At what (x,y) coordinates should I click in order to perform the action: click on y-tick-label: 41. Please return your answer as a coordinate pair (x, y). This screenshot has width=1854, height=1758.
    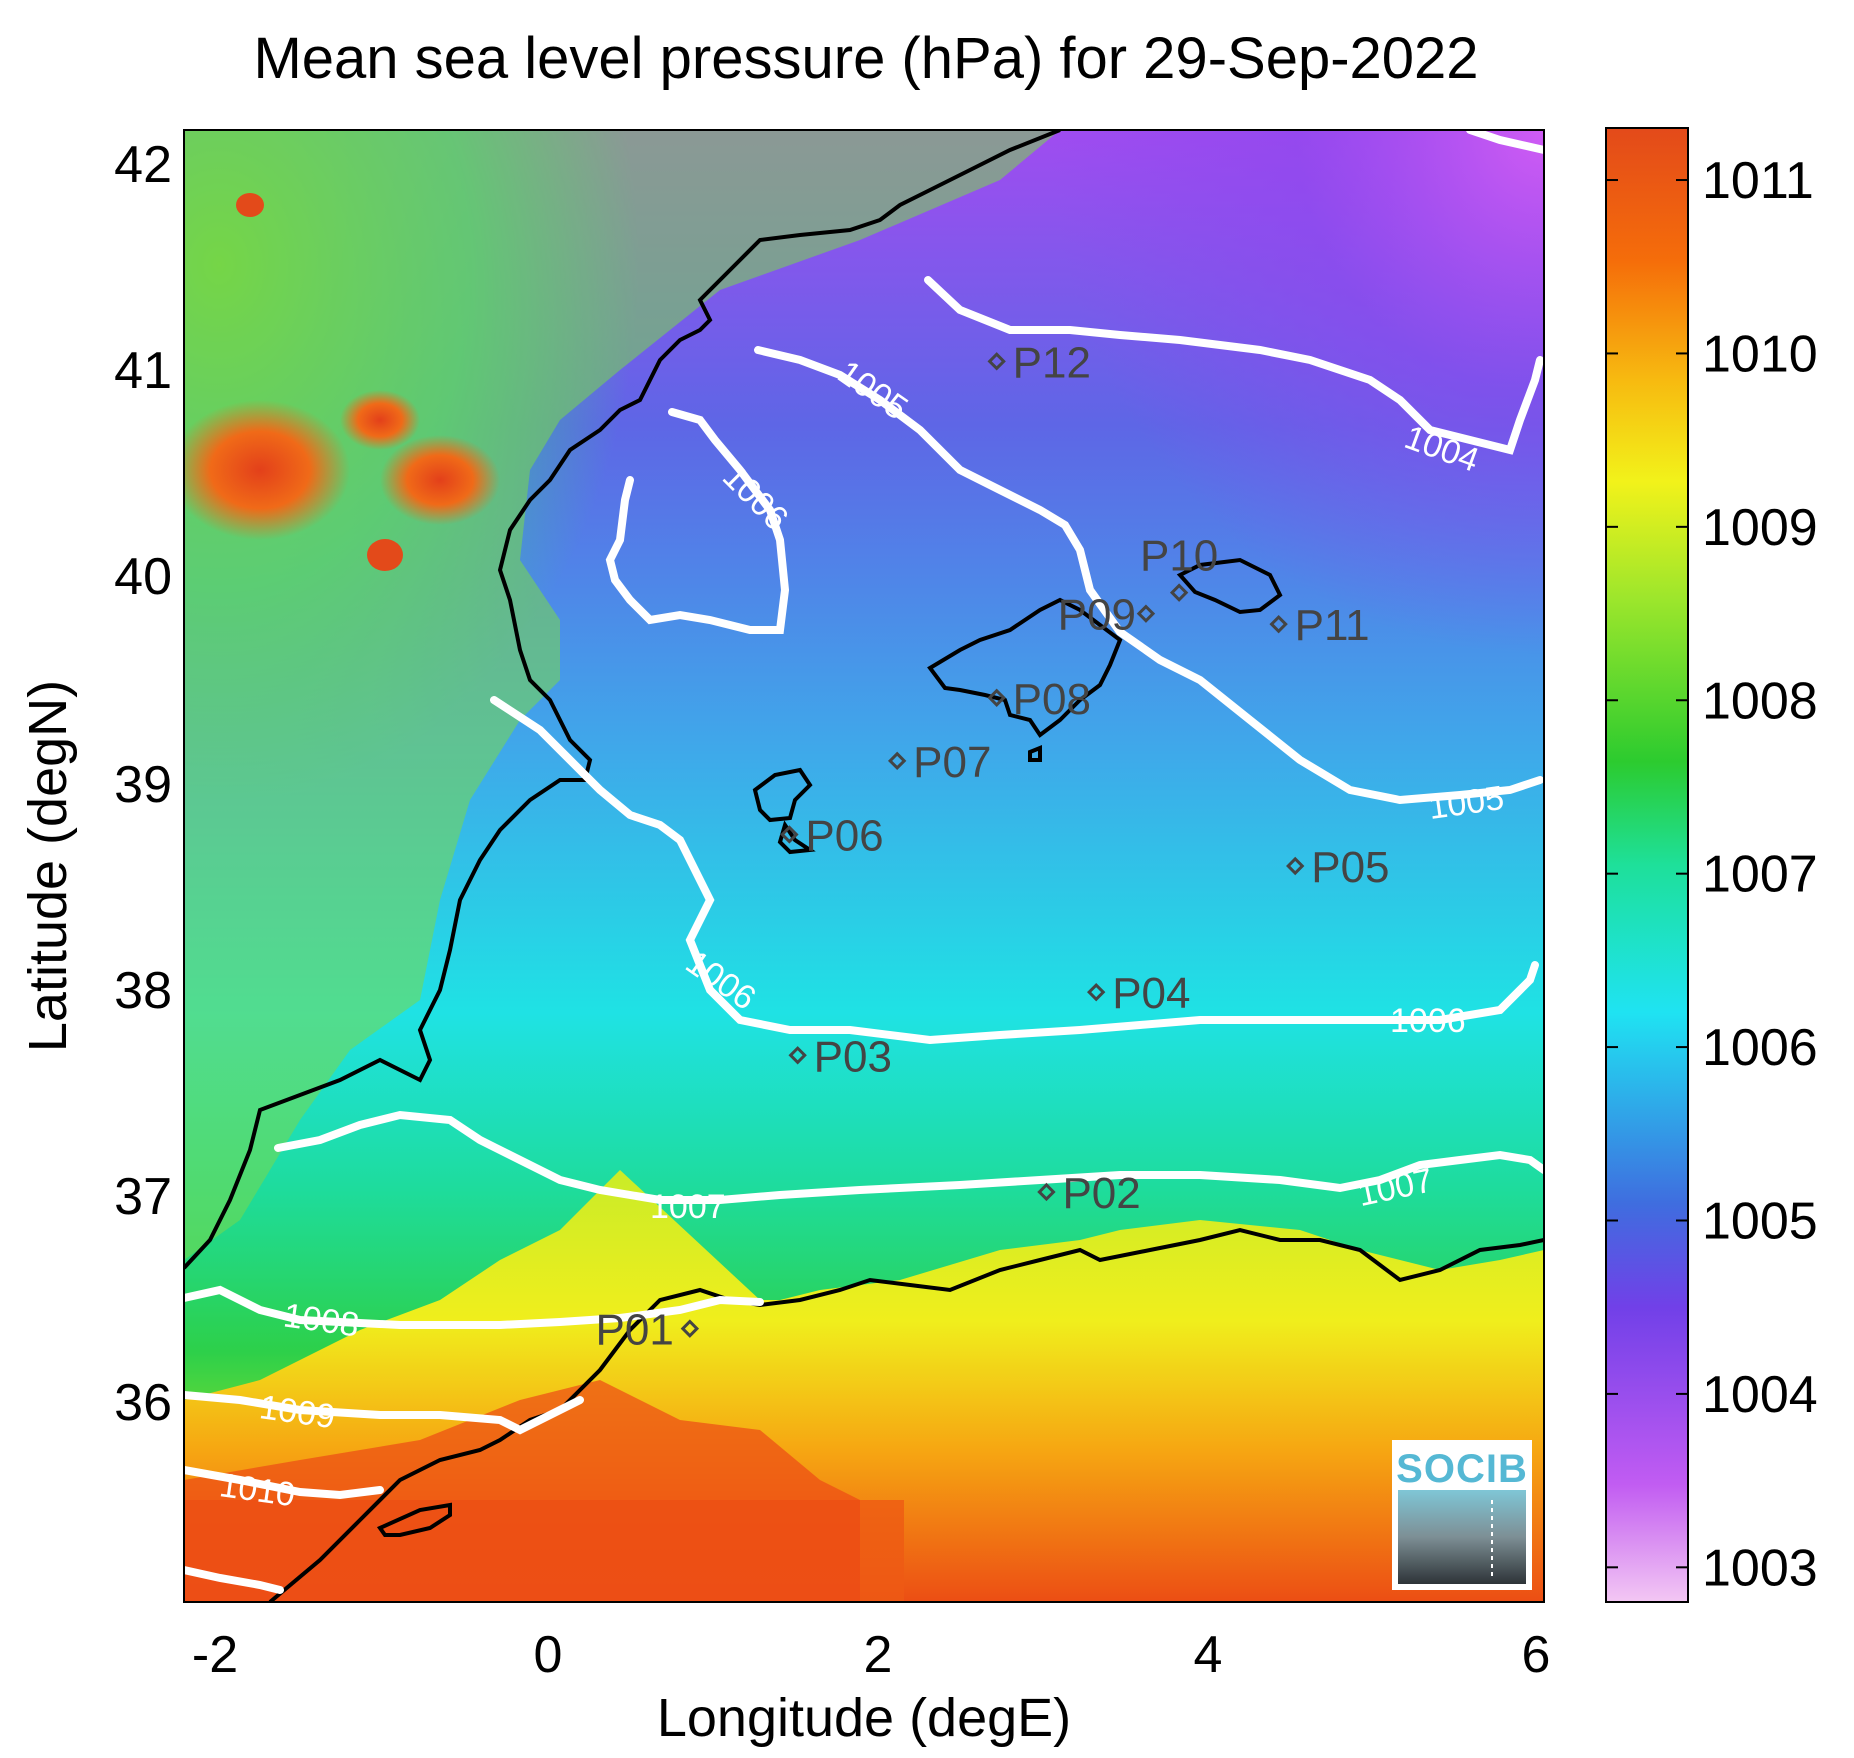
    Looking at the image, I should click on (143, 371).